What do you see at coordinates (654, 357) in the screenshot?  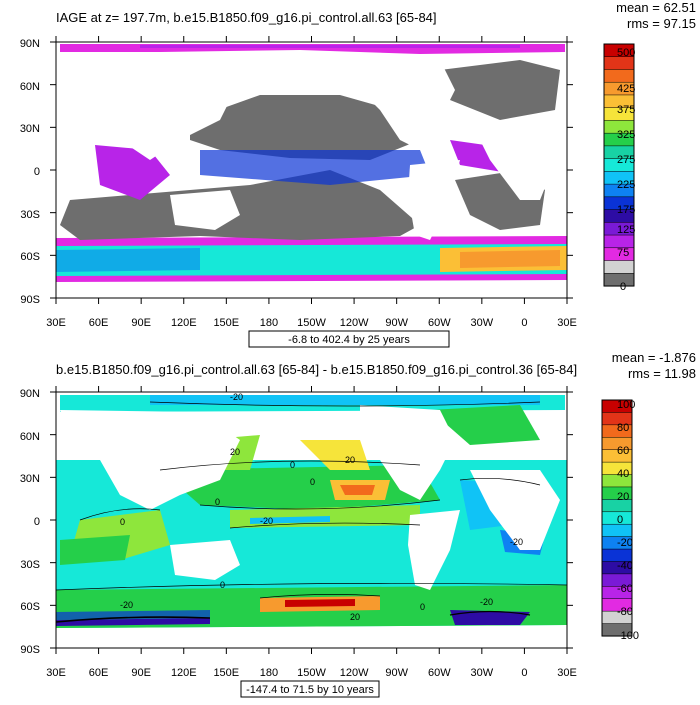 I see `panel-2-mean: mean = -1.876` at bounding box center [654, 357].